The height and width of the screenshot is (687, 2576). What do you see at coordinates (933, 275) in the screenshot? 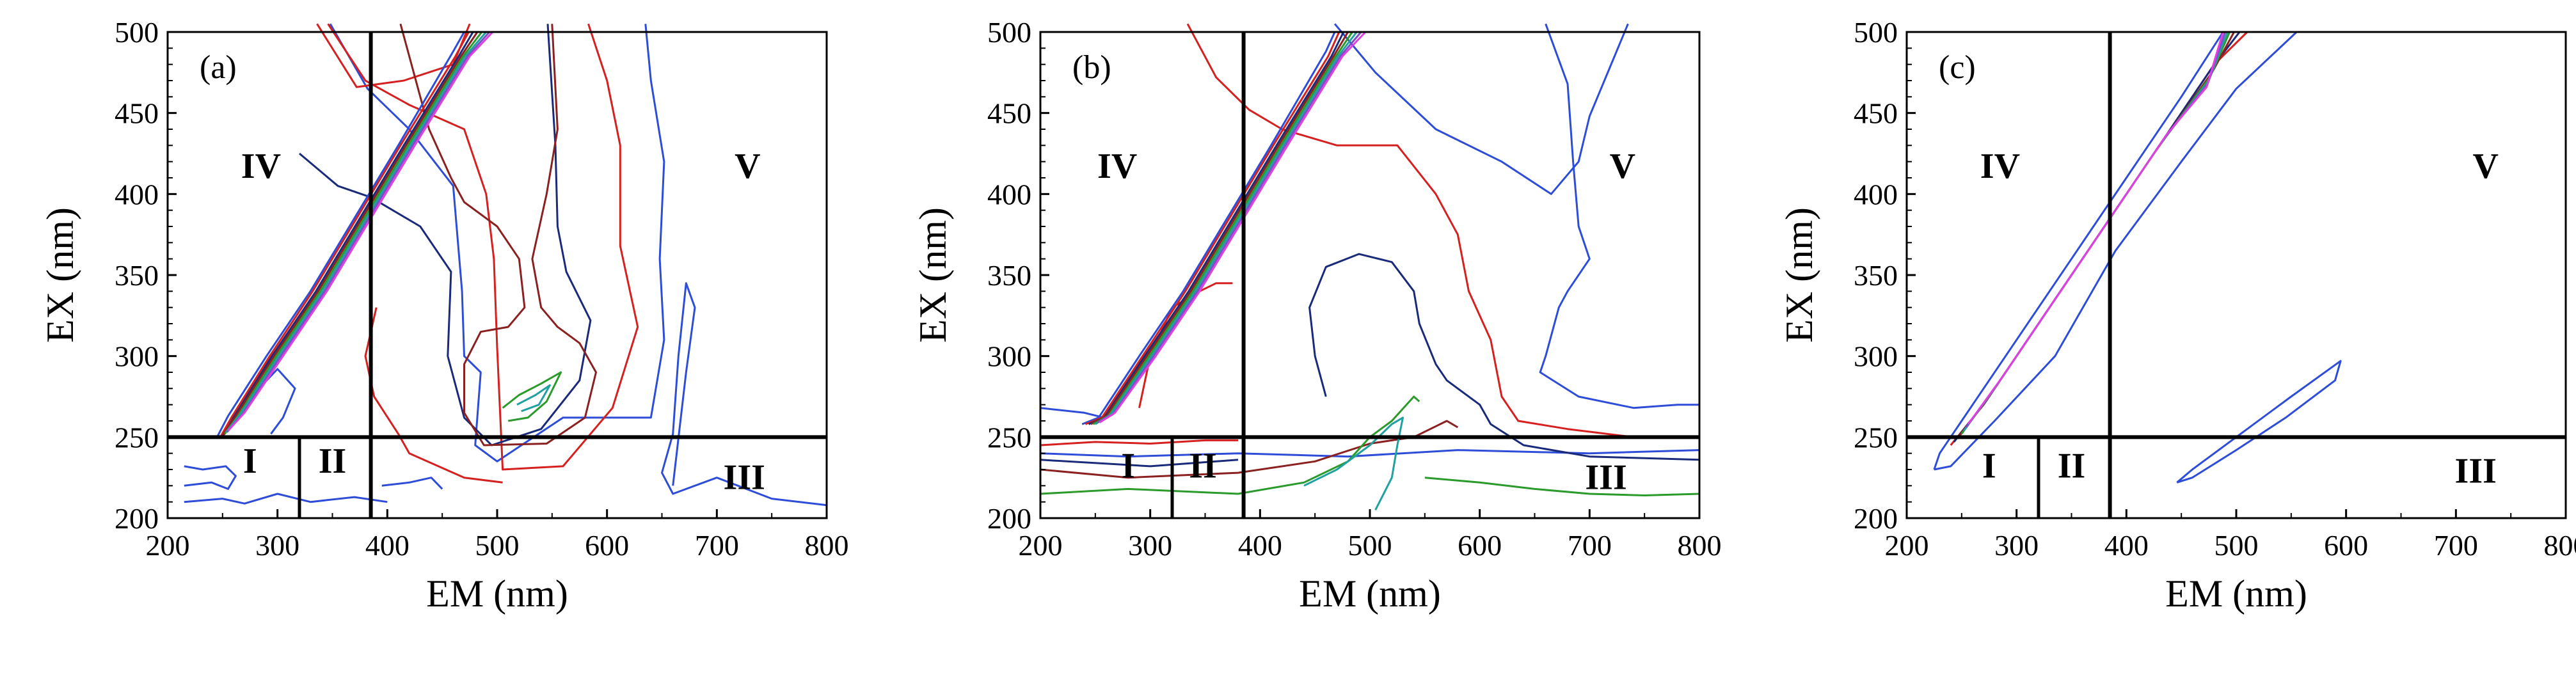
I see `y-axis-label: EX (nm)` at bounding box center [933, 275].